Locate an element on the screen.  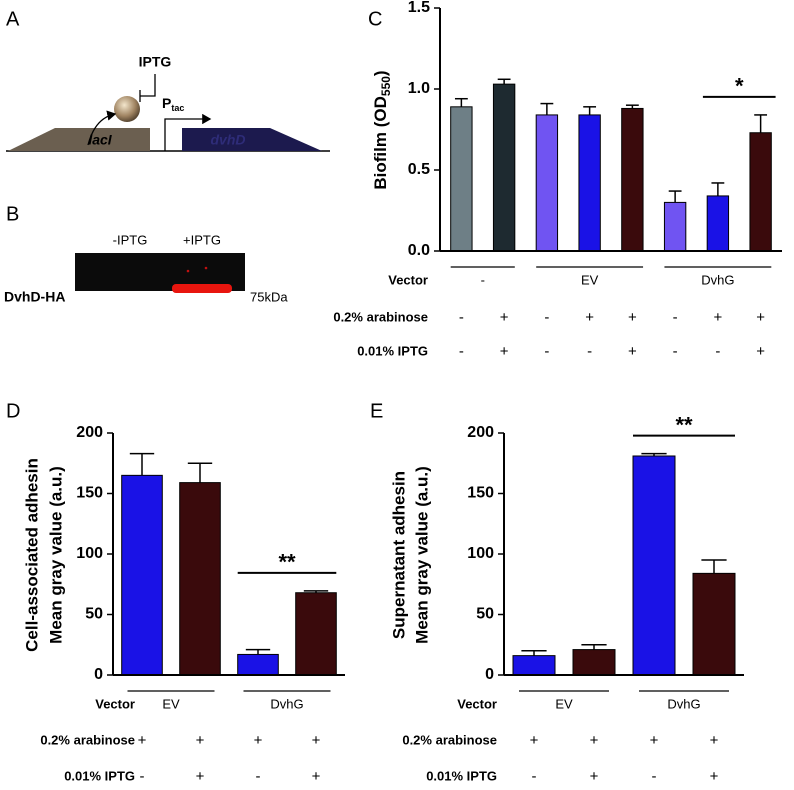
significance-label: * is located at coordinates (739, 86).